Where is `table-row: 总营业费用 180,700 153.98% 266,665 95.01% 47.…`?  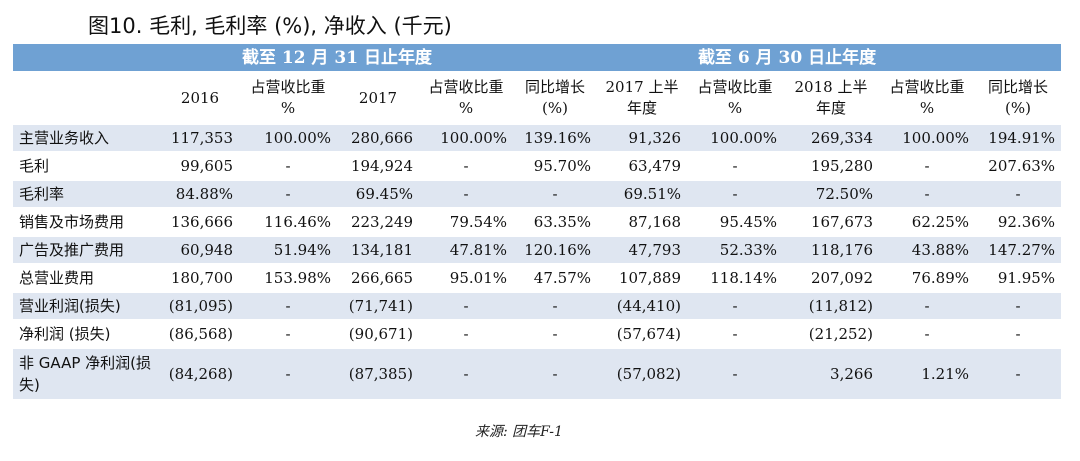
table-row: 总营业费用 180,700 153.98% 266,665 95.01% 47.… is located at coordinates (537, 278).